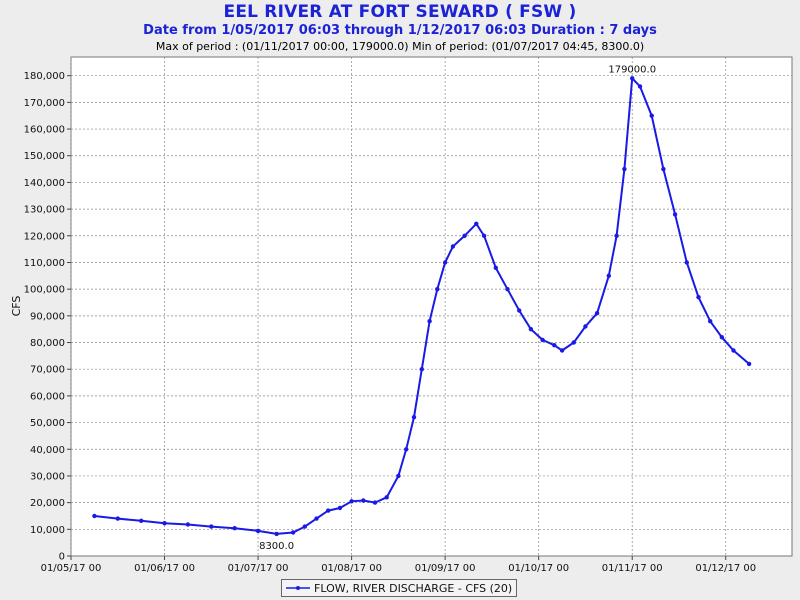  Describe the element at coordinates (632, 568) in the screenshot. I see `x-tick-label: 01/11/17 00` at that location.